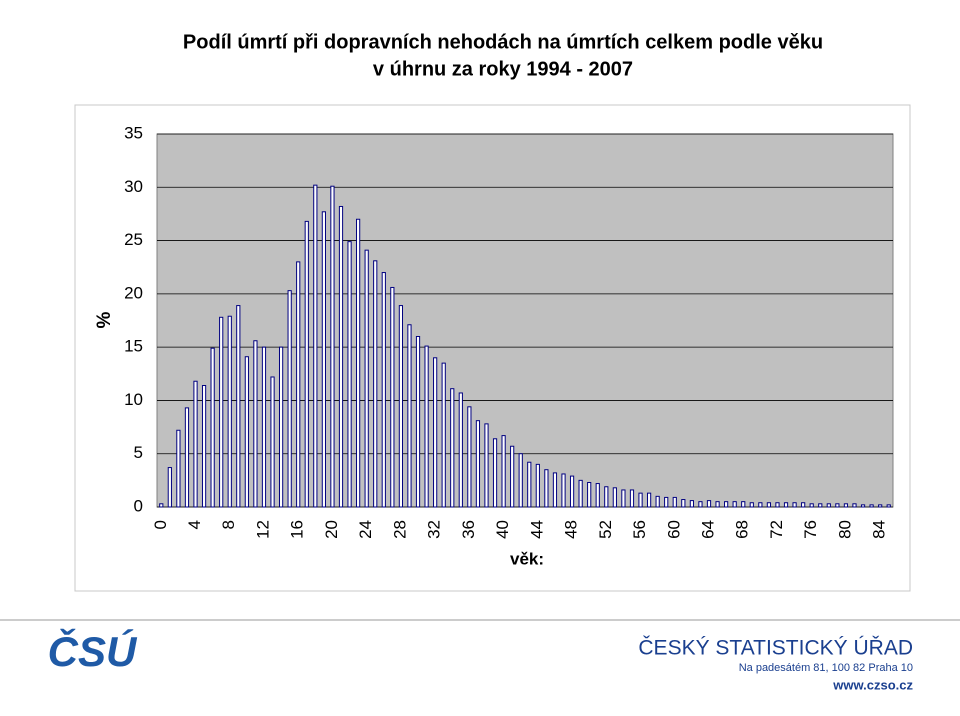 The image size is (960, 716). I want to click on chart-subtitle: v úhrnu za roky 1994 - 2007, so click(503, 69).